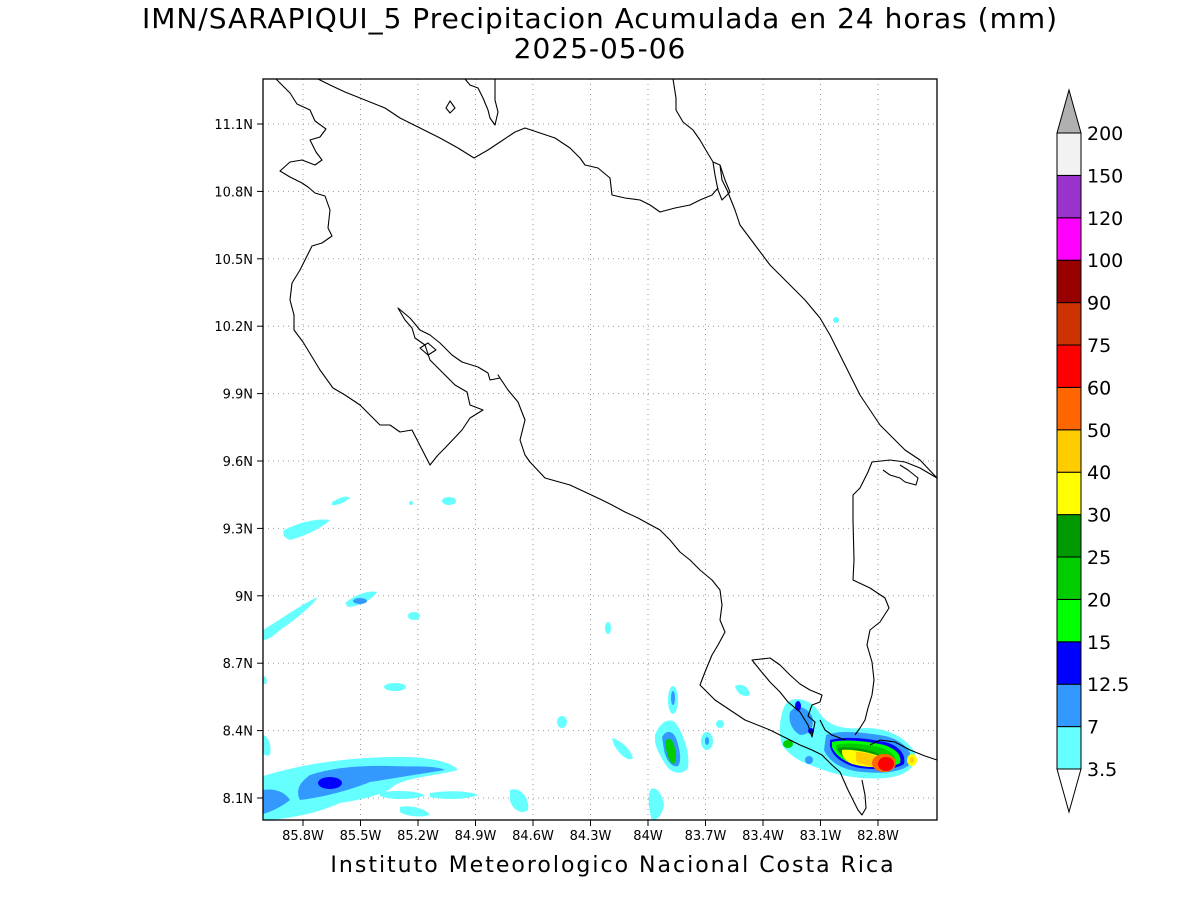 The height and width of the screenshot is (900, 1200). I want to click on lon-tick-label: 85.2W, so click(418, 836).